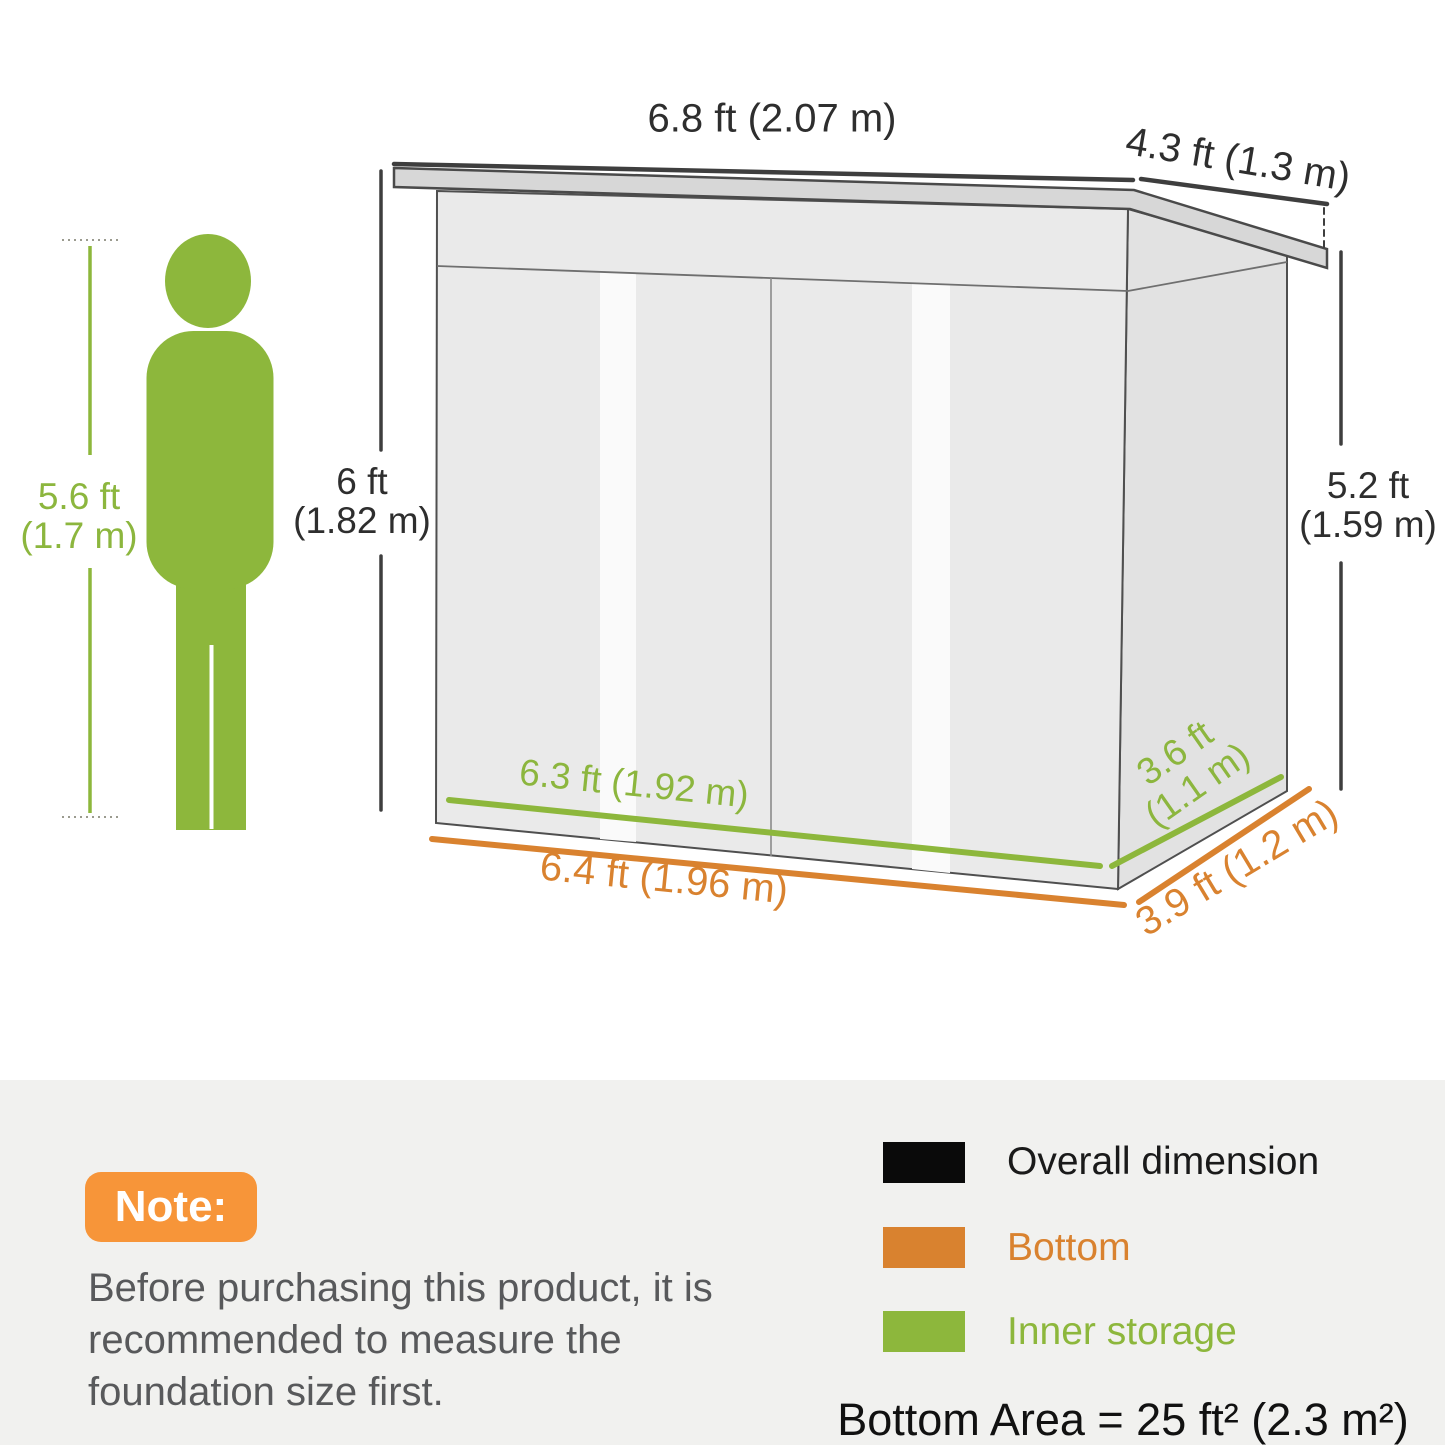 This screenshot has width=1445, height=1445. What do you see at coordinates (79, 496) in the screenshot?
I see `person-height-ft: 5.6 ft` at bounding box center [79, 496].